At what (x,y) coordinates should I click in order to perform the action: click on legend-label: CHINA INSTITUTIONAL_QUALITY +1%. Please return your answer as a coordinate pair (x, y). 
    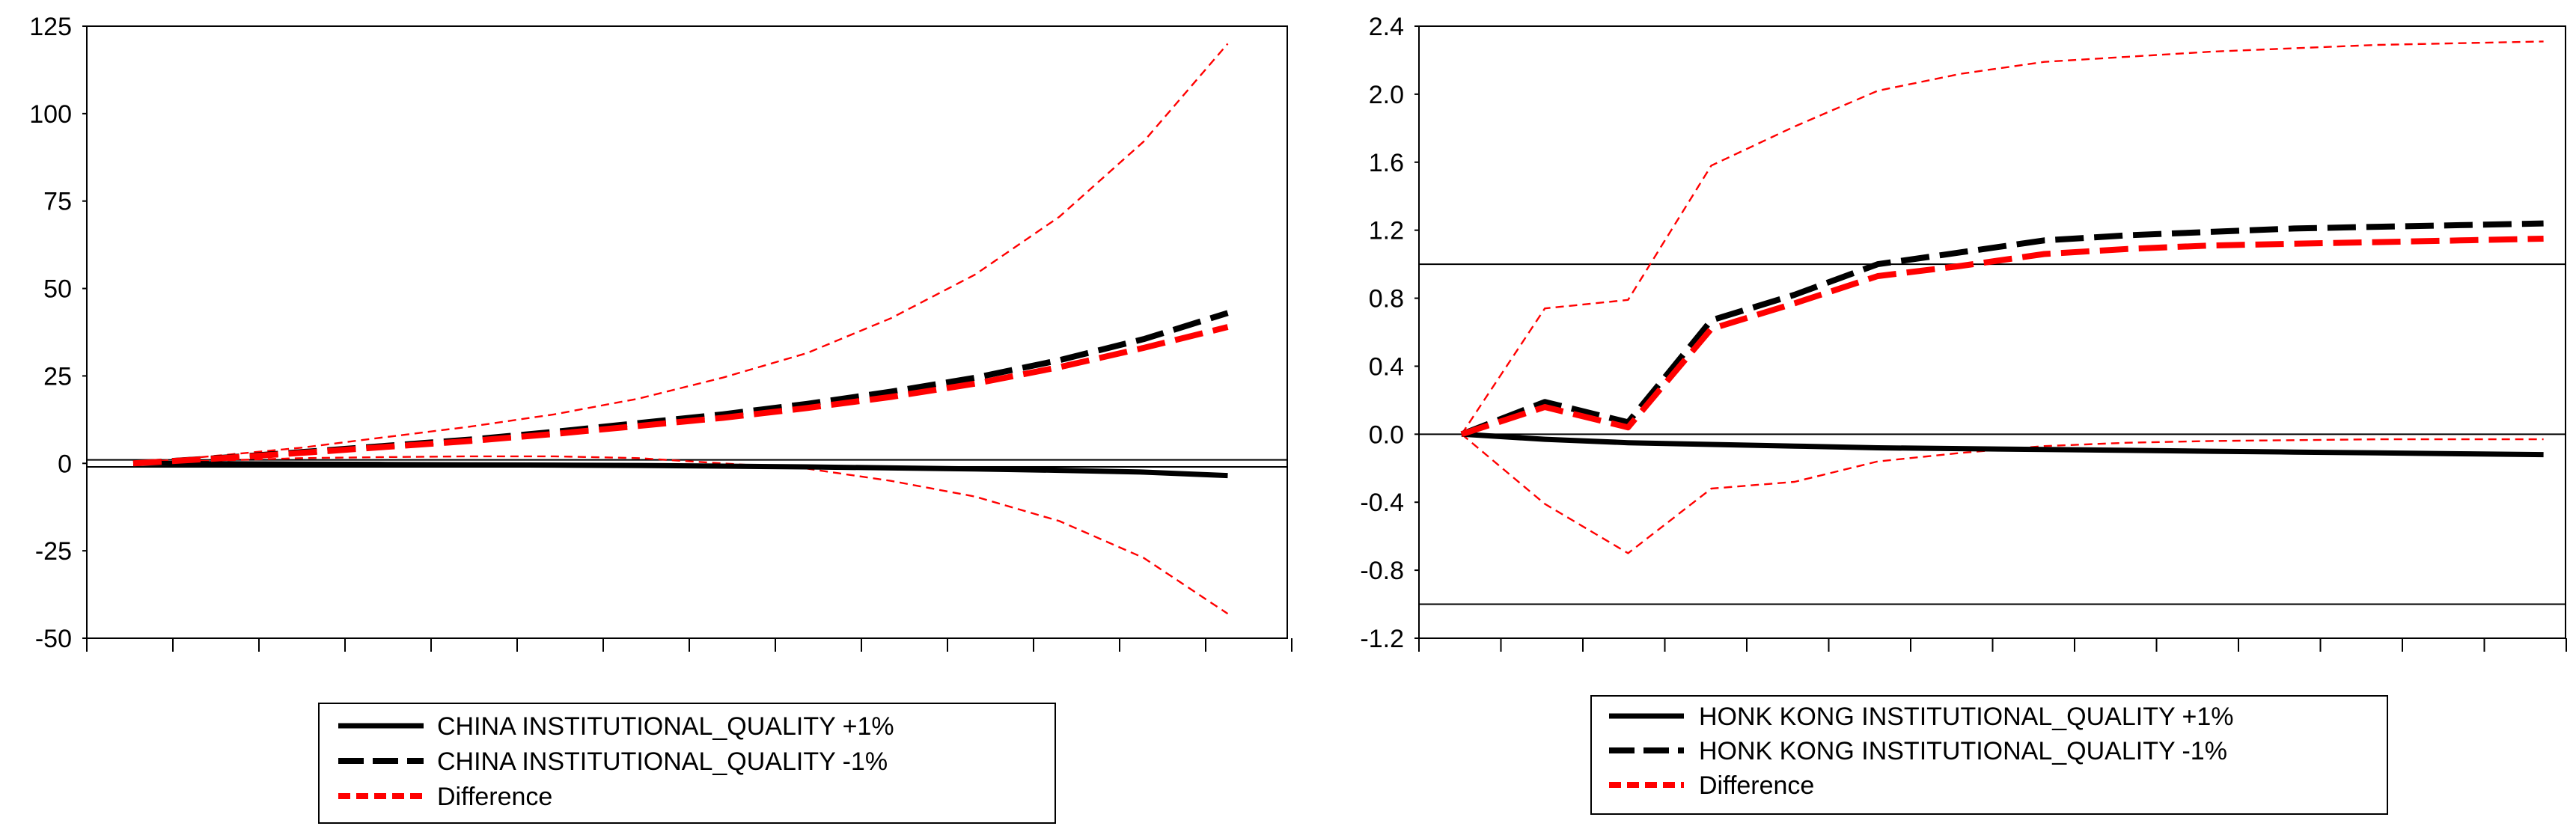
    Looking at the image, I should click on (665, 726).